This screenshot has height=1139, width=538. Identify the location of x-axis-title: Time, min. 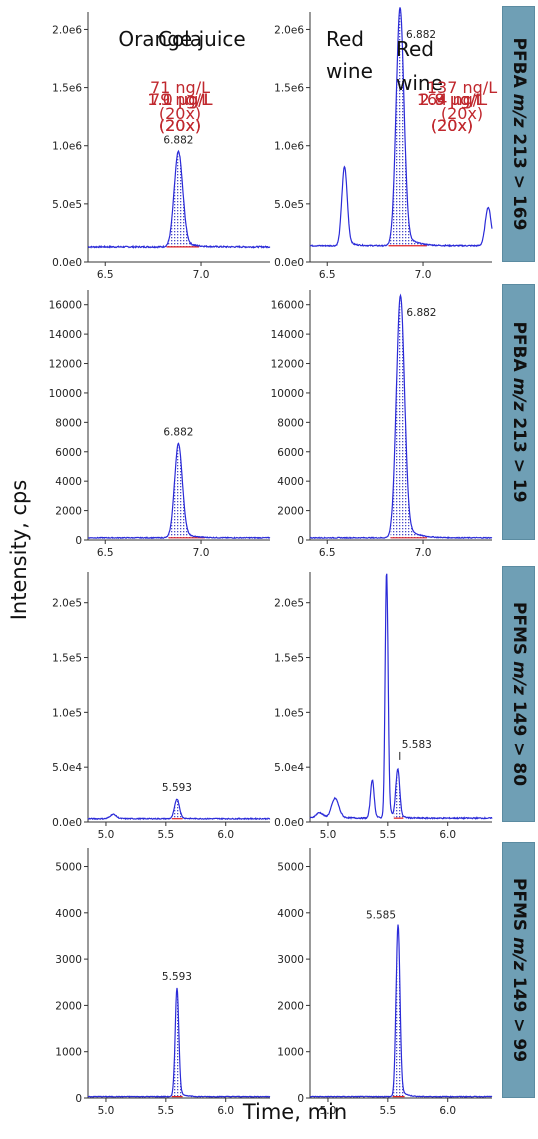
(295, 1112).